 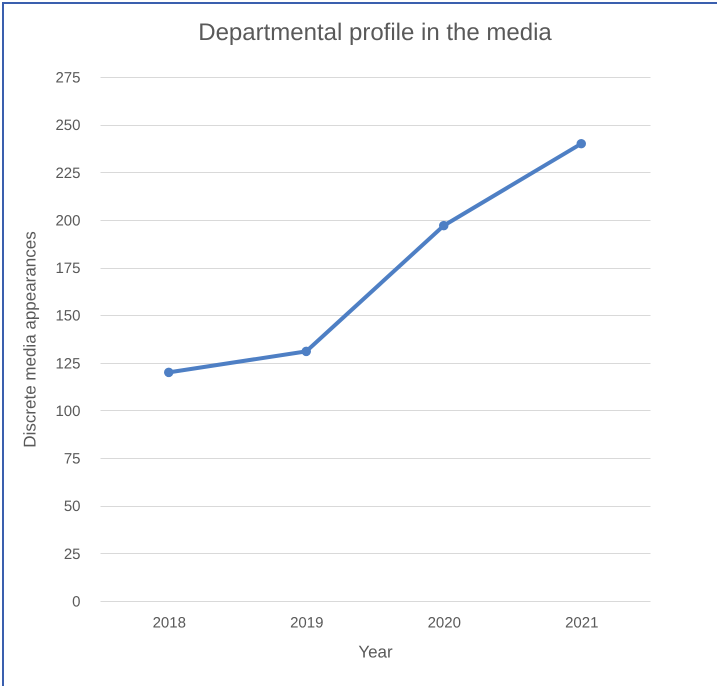 I want to click on x-tick-label: 2018, so click(x=169, y=623).